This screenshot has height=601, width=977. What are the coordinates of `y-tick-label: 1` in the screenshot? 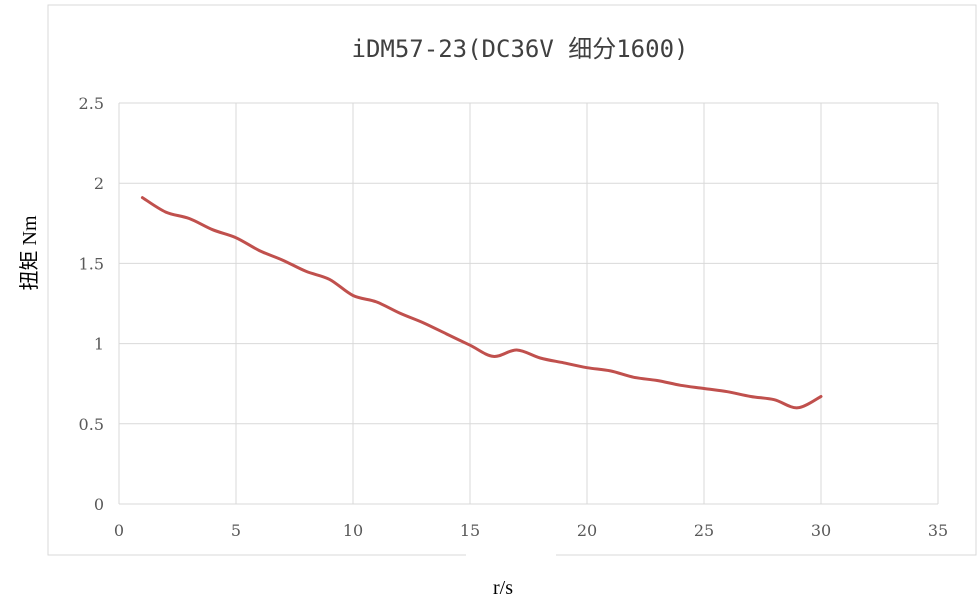 It's located at (99, 344).